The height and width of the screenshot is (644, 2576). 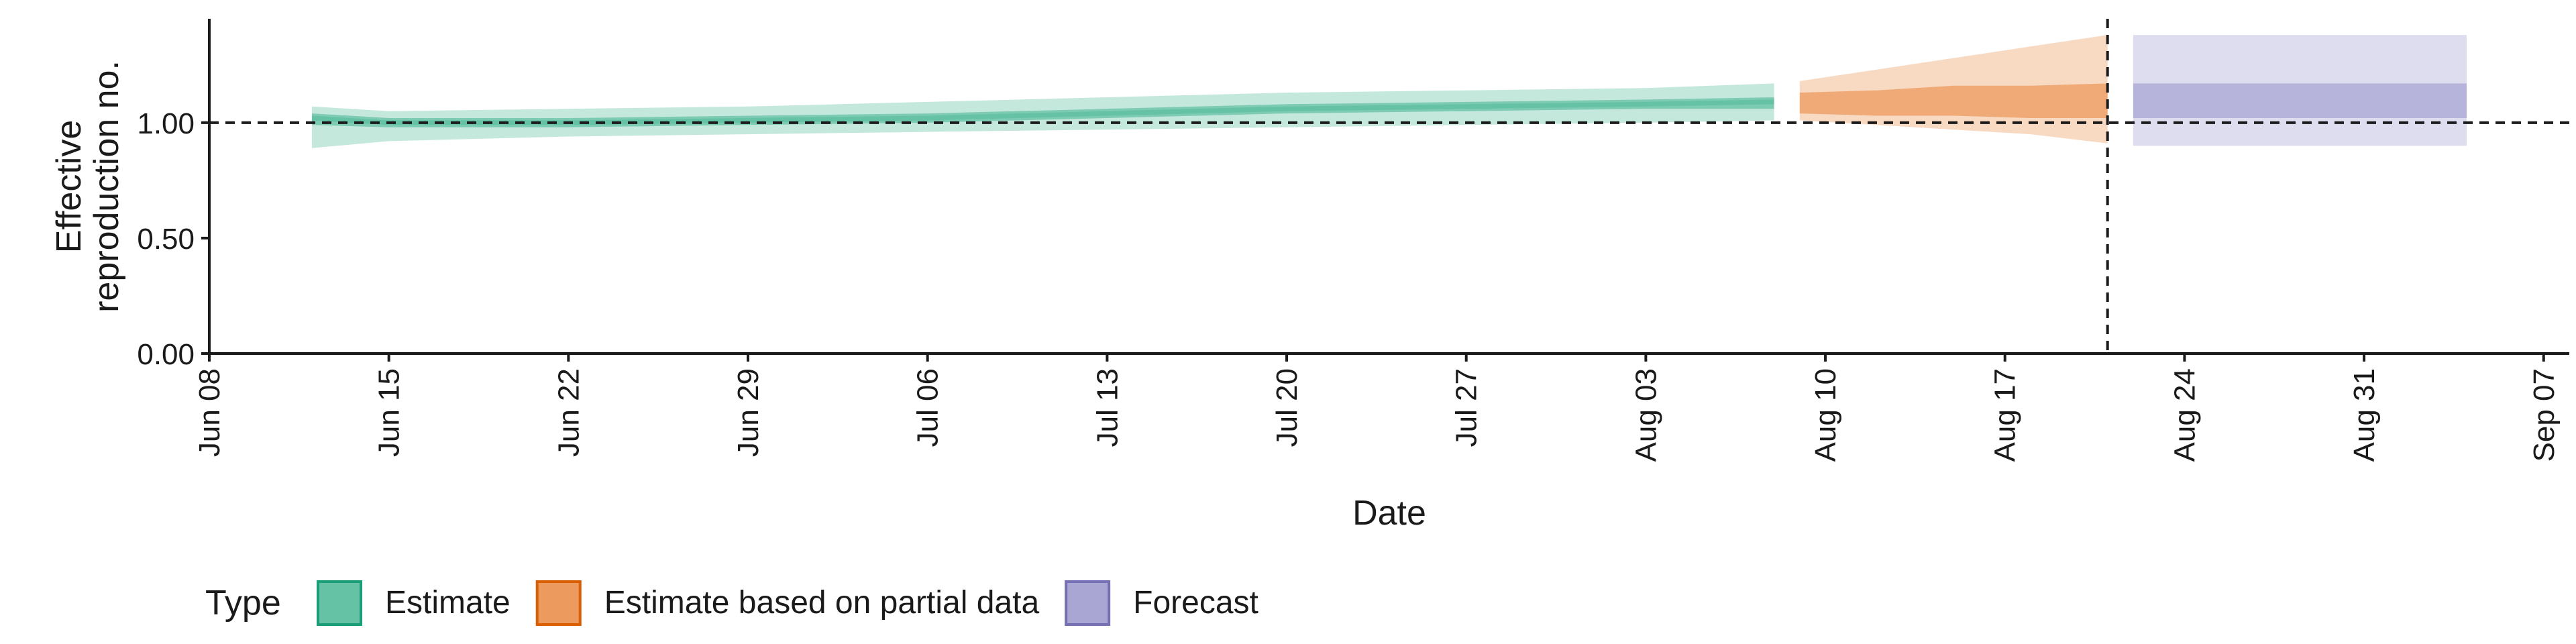 What do you see at coordinates (2364, 415) in the screenshot?
I see `x-tick-label: Aug 31` at bounding box center [2364, 415].